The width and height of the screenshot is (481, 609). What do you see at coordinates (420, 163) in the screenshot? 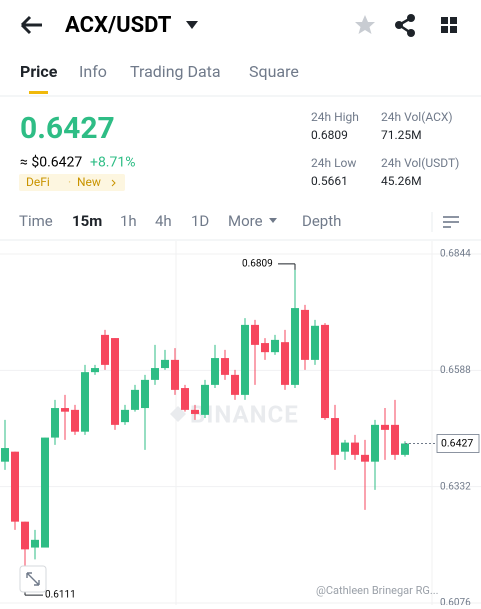
I see `stat-label: 24h Vol(USDT)` at bounding box center [420, 163].